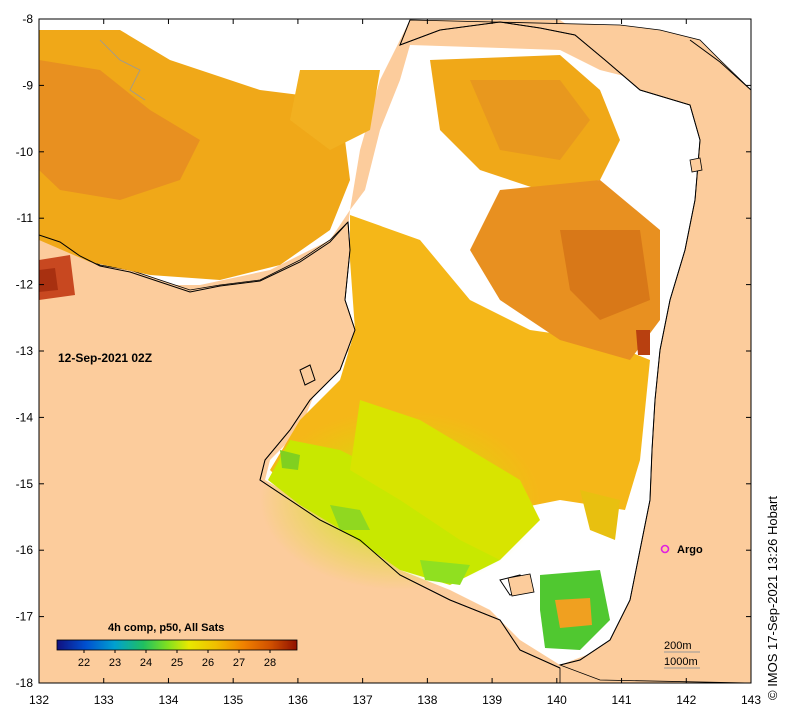  Describe the element at coordinates (168, 700) in the screenshot. I see `x-tick-label: 134` at that location.